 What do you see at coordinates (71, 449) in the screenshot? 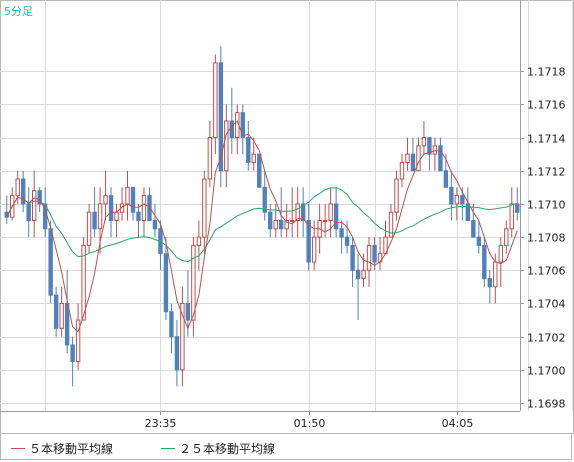
I see `legend-label-ma5: ５本移動平均線` at bounding box center [71, 449].